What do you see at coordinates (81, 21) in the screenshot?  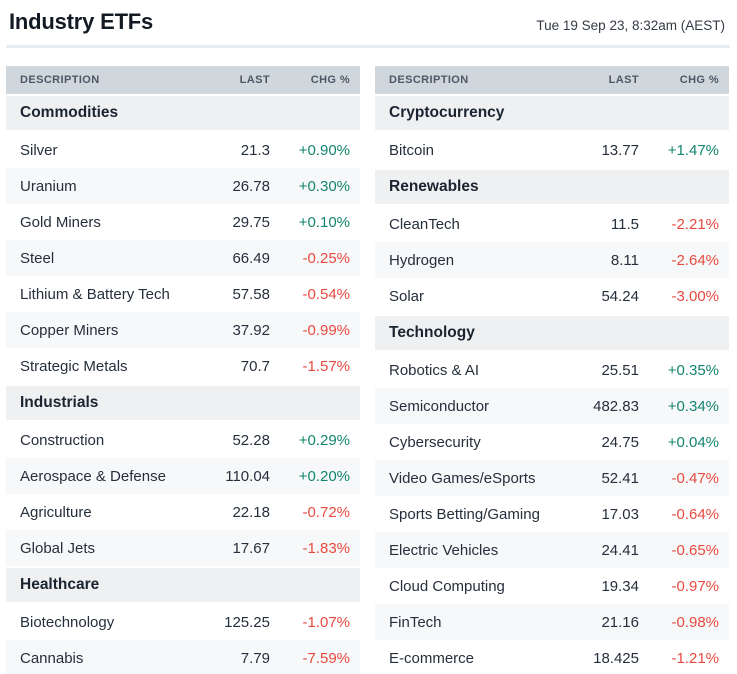 I see `page-title: Industry ETFs` at bounding box center [81, 21].